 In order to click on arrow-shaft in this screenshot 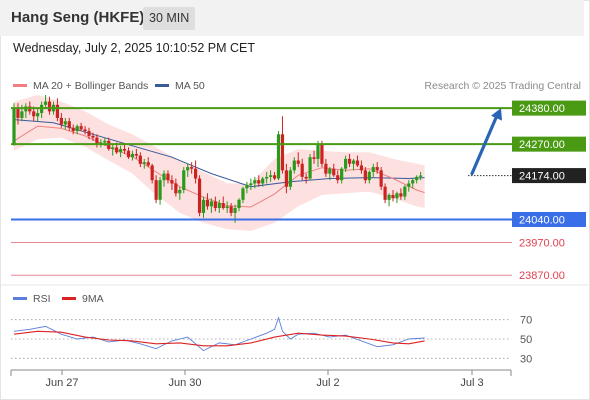, I will do `click(485, 143)`.